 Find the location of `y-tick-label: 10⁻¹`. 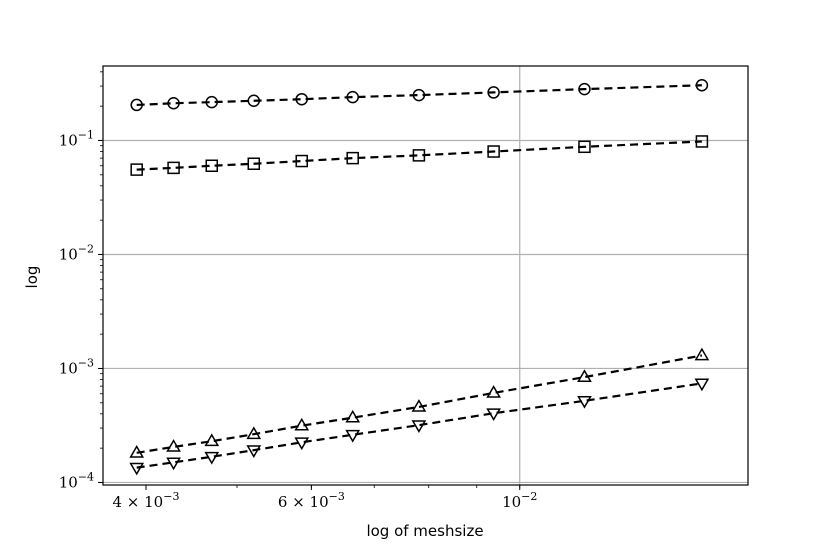

y-tick-label: 10⁻¹ is located at coordinates (76, 138).